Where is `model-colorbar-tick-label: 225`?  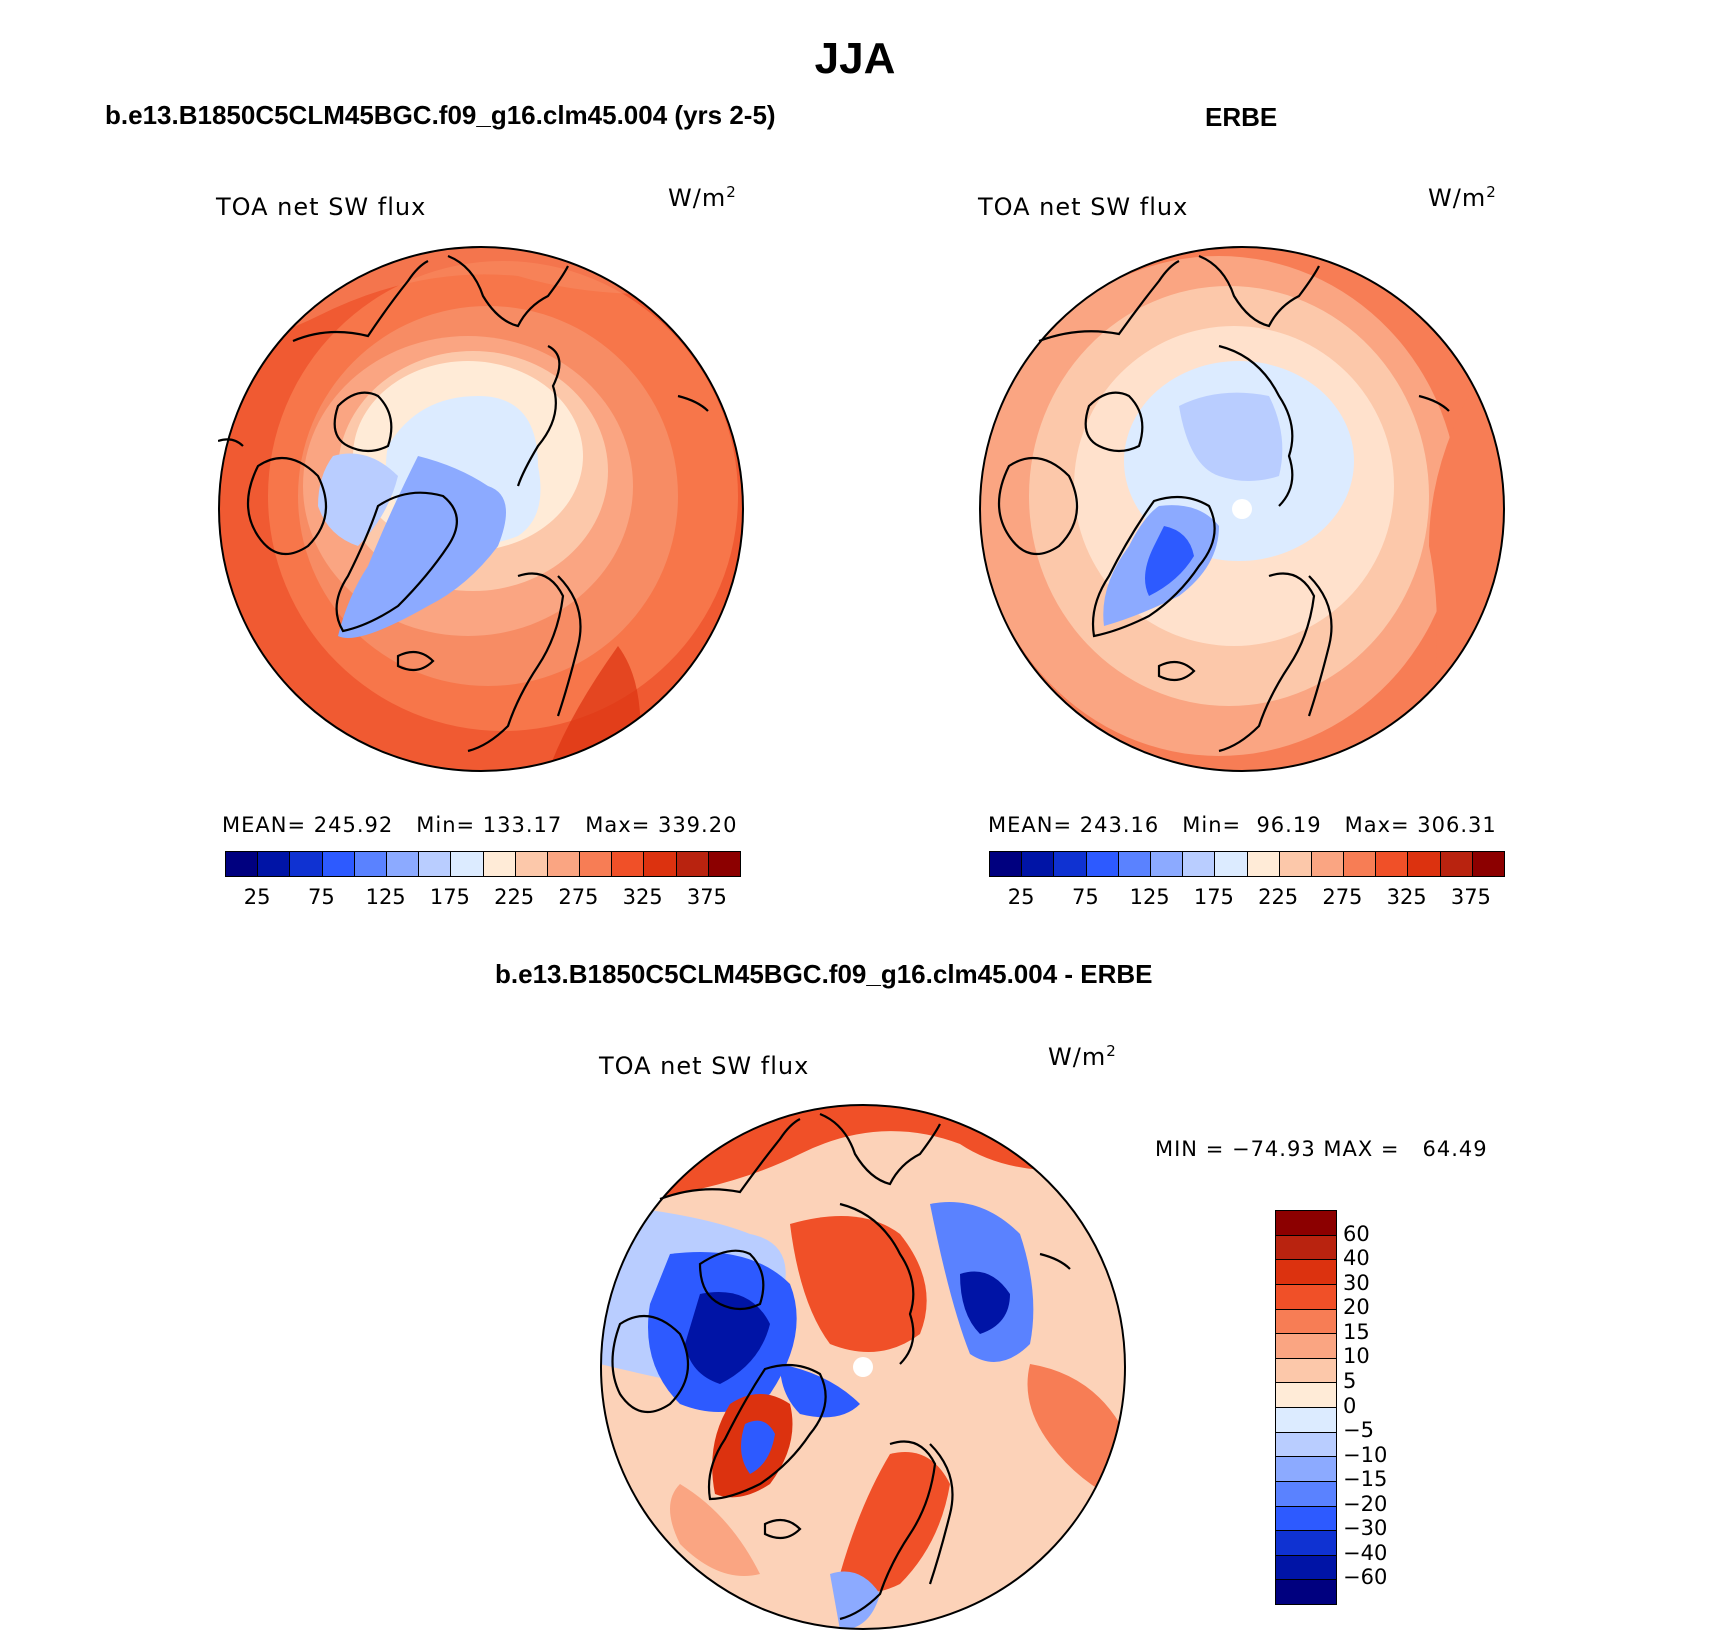 model-colorbar-tick-label: 225 is located at coordinates (514, 897).